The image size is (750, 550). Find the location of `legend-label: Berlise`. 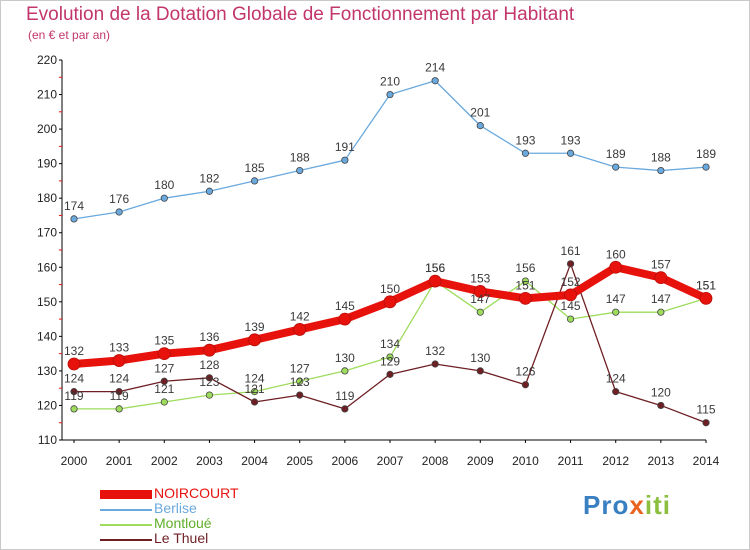

legend-label: Berlise is located at coordinates (175, 508).